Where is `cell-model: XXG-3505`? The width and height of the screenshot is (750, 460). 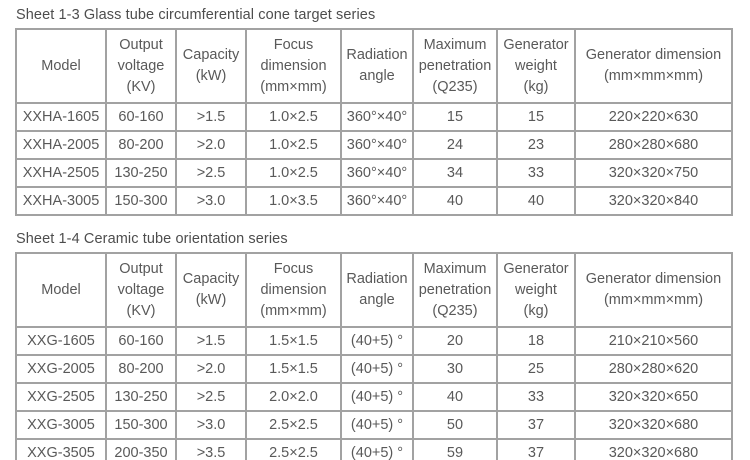 cell-model: XXG-3505 is located at coordinates (61, 449).